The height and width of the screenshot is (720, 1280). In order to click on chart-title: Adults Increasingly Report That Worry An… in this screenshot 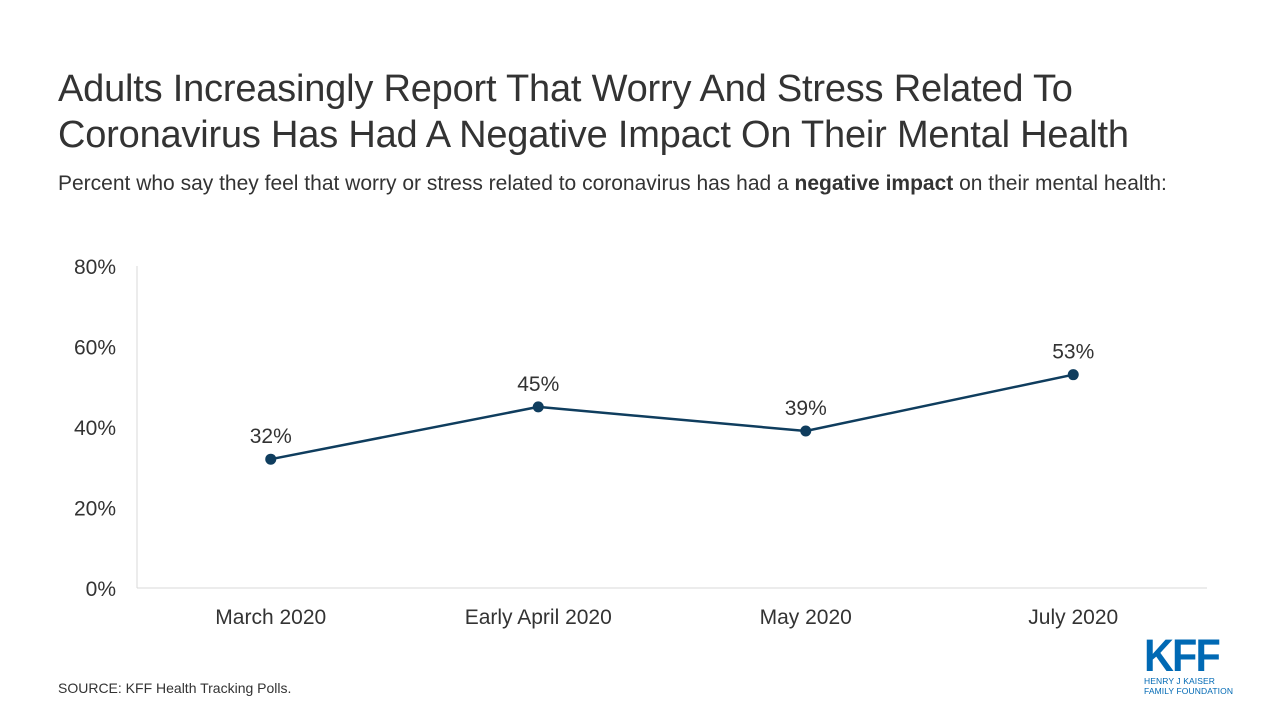, I will do `click(648, 112)`.